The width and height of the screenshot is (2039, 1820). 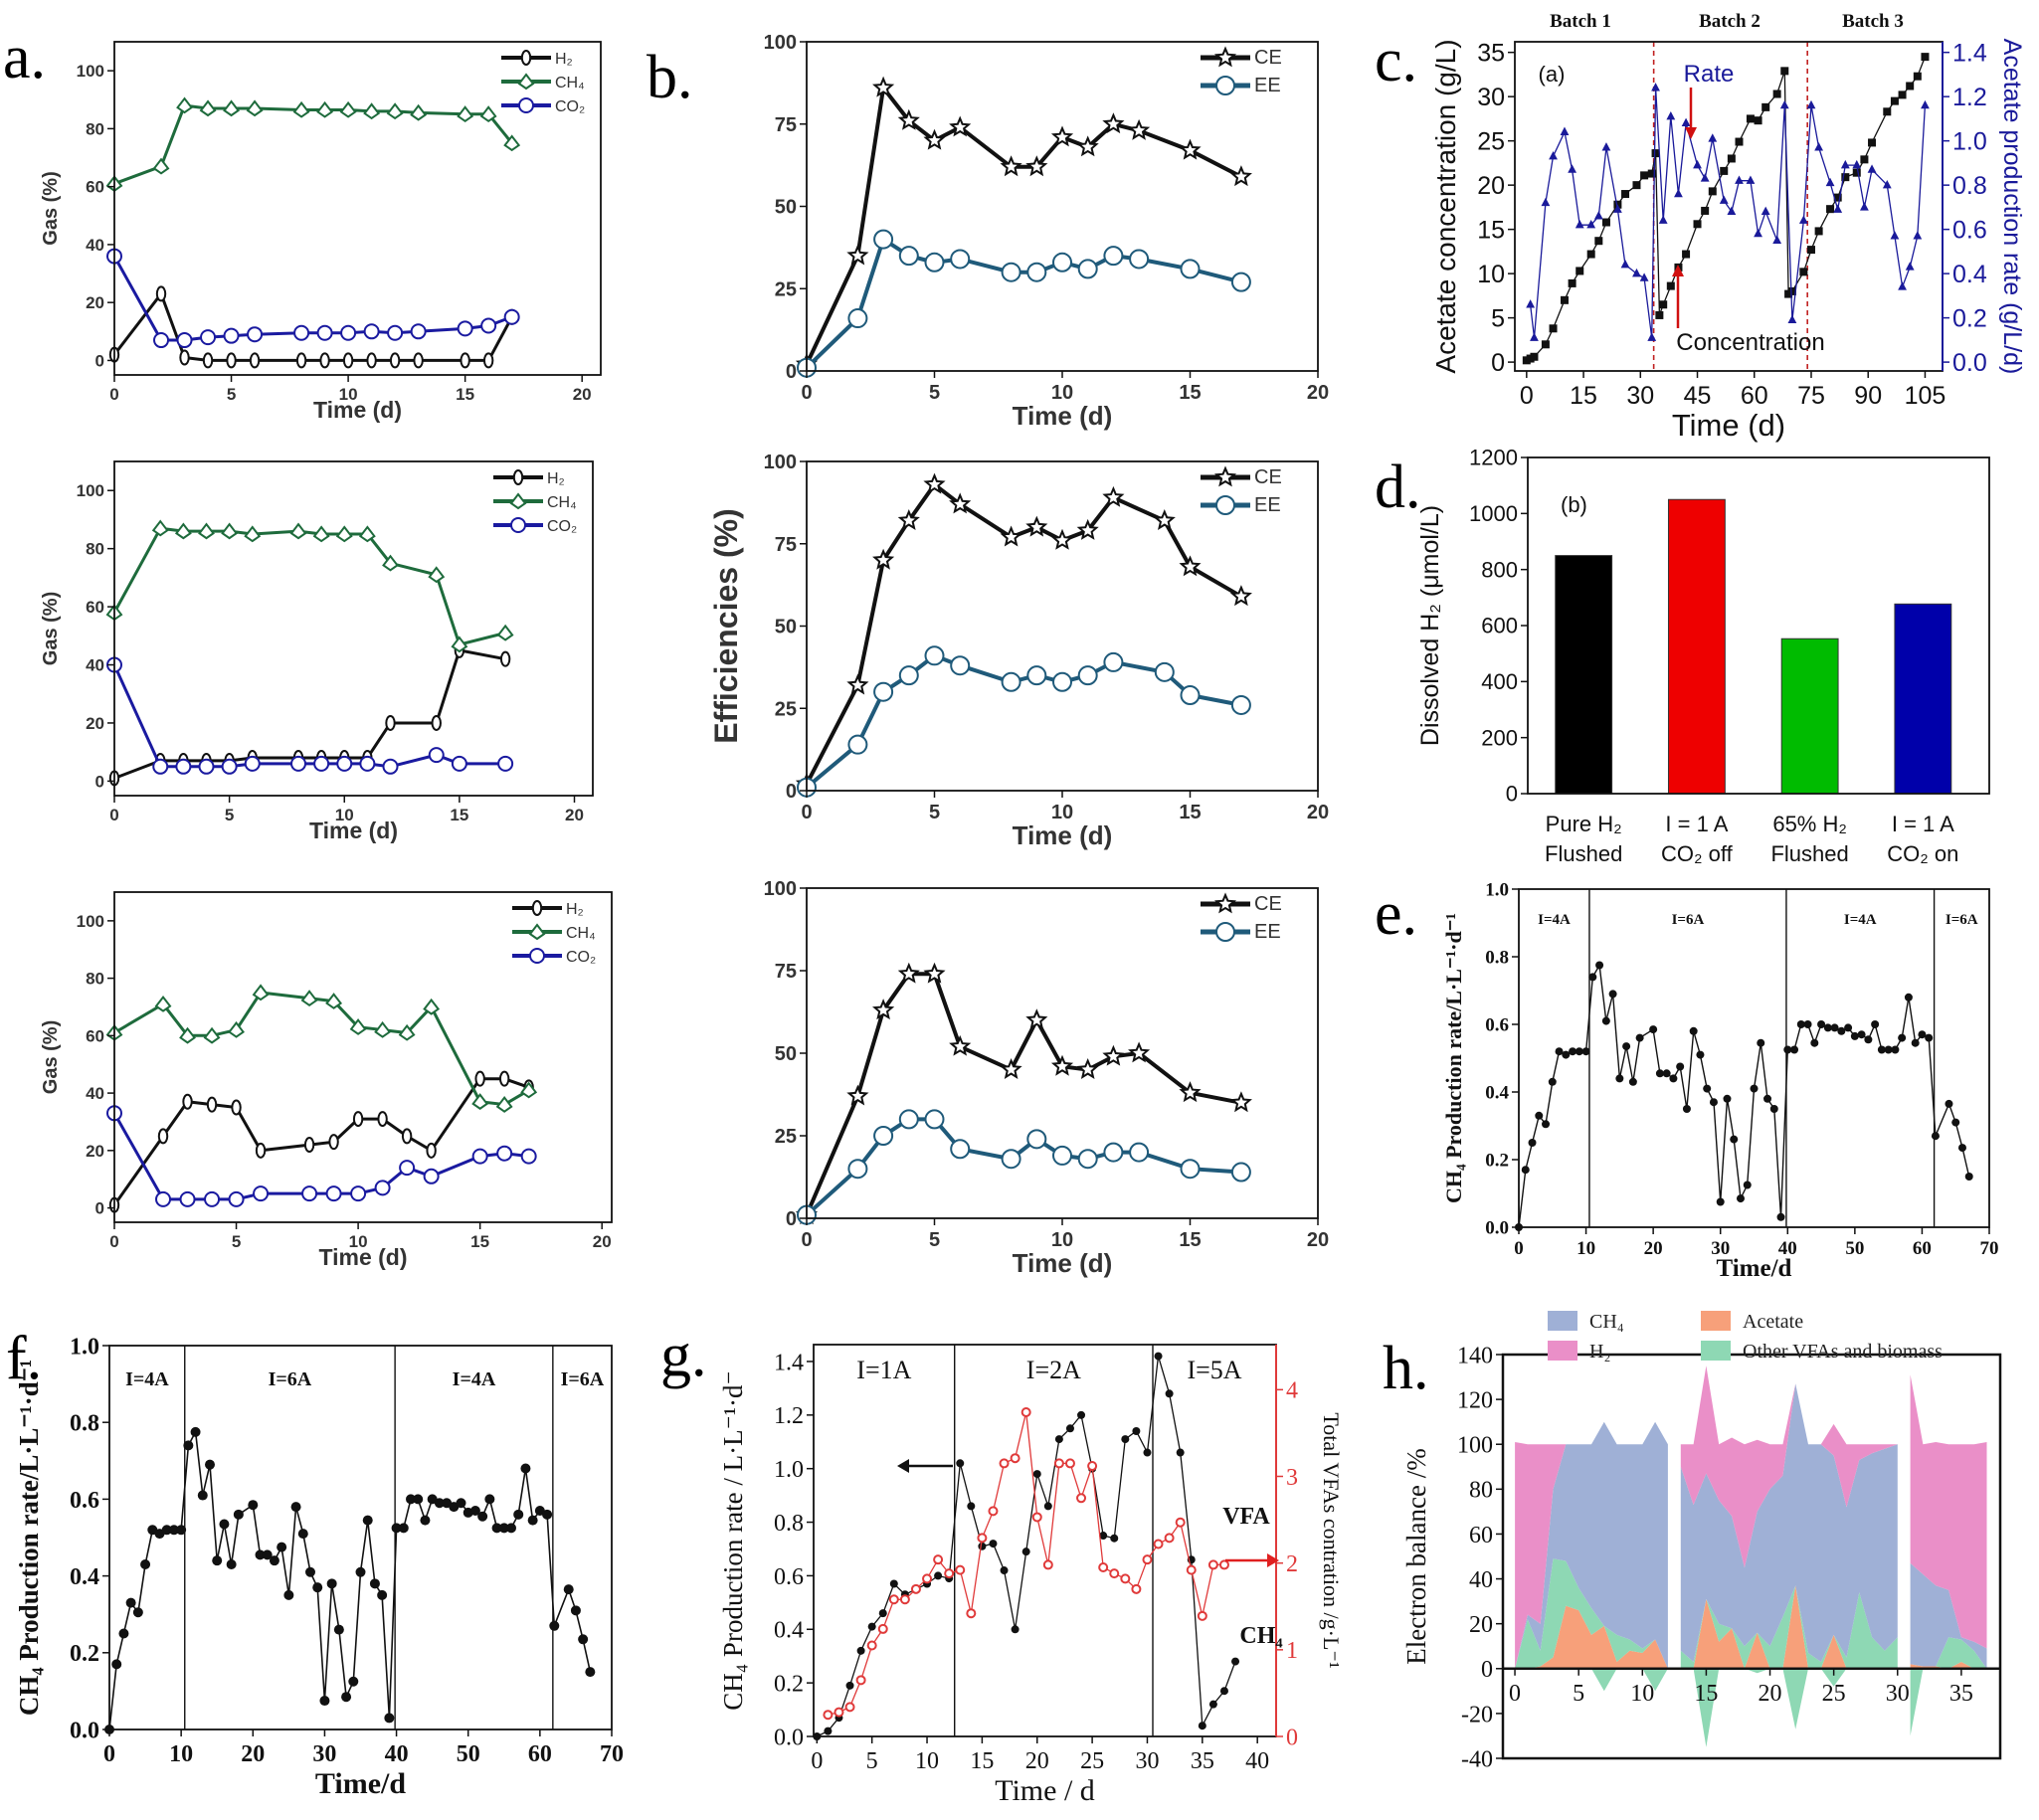 What do you see at coordinates (84, 1654) in the screenshot?
I see `y-tick-label: 0.2` at bounding box center [84, 1654].